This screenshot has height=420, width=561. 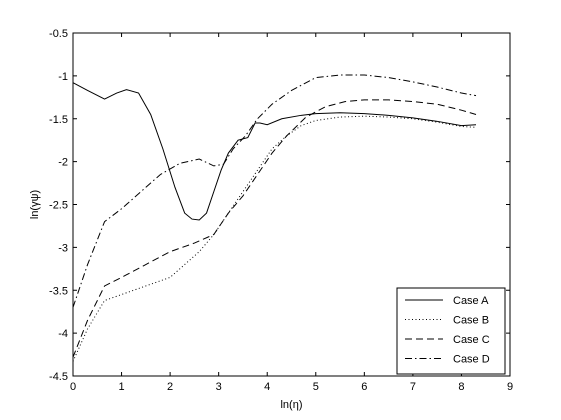 What do you see at coordinates (58, 291) in the screenshot?
I see `y-tick-label: -3.5` at bounding box center [58, 291].